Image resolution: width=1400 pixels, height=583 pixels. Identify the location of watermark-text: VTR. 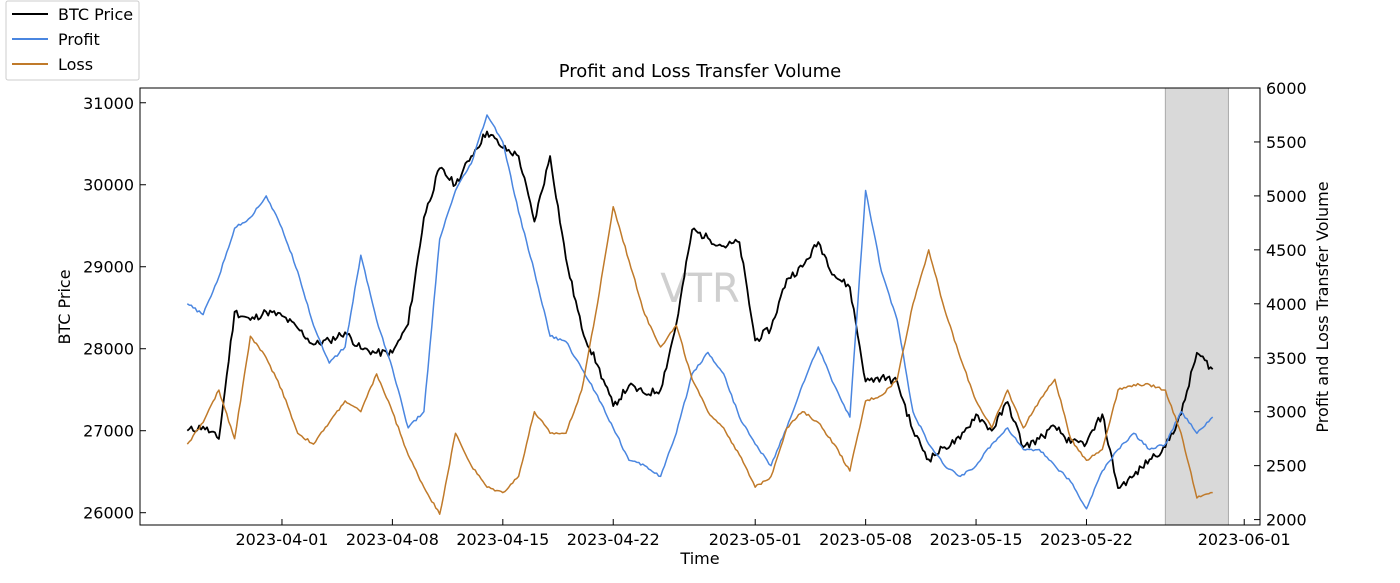
(700, 289).